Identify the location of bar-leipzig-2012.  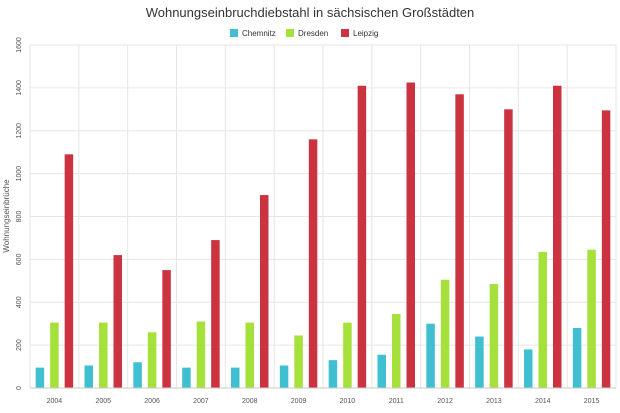
(459, 241).